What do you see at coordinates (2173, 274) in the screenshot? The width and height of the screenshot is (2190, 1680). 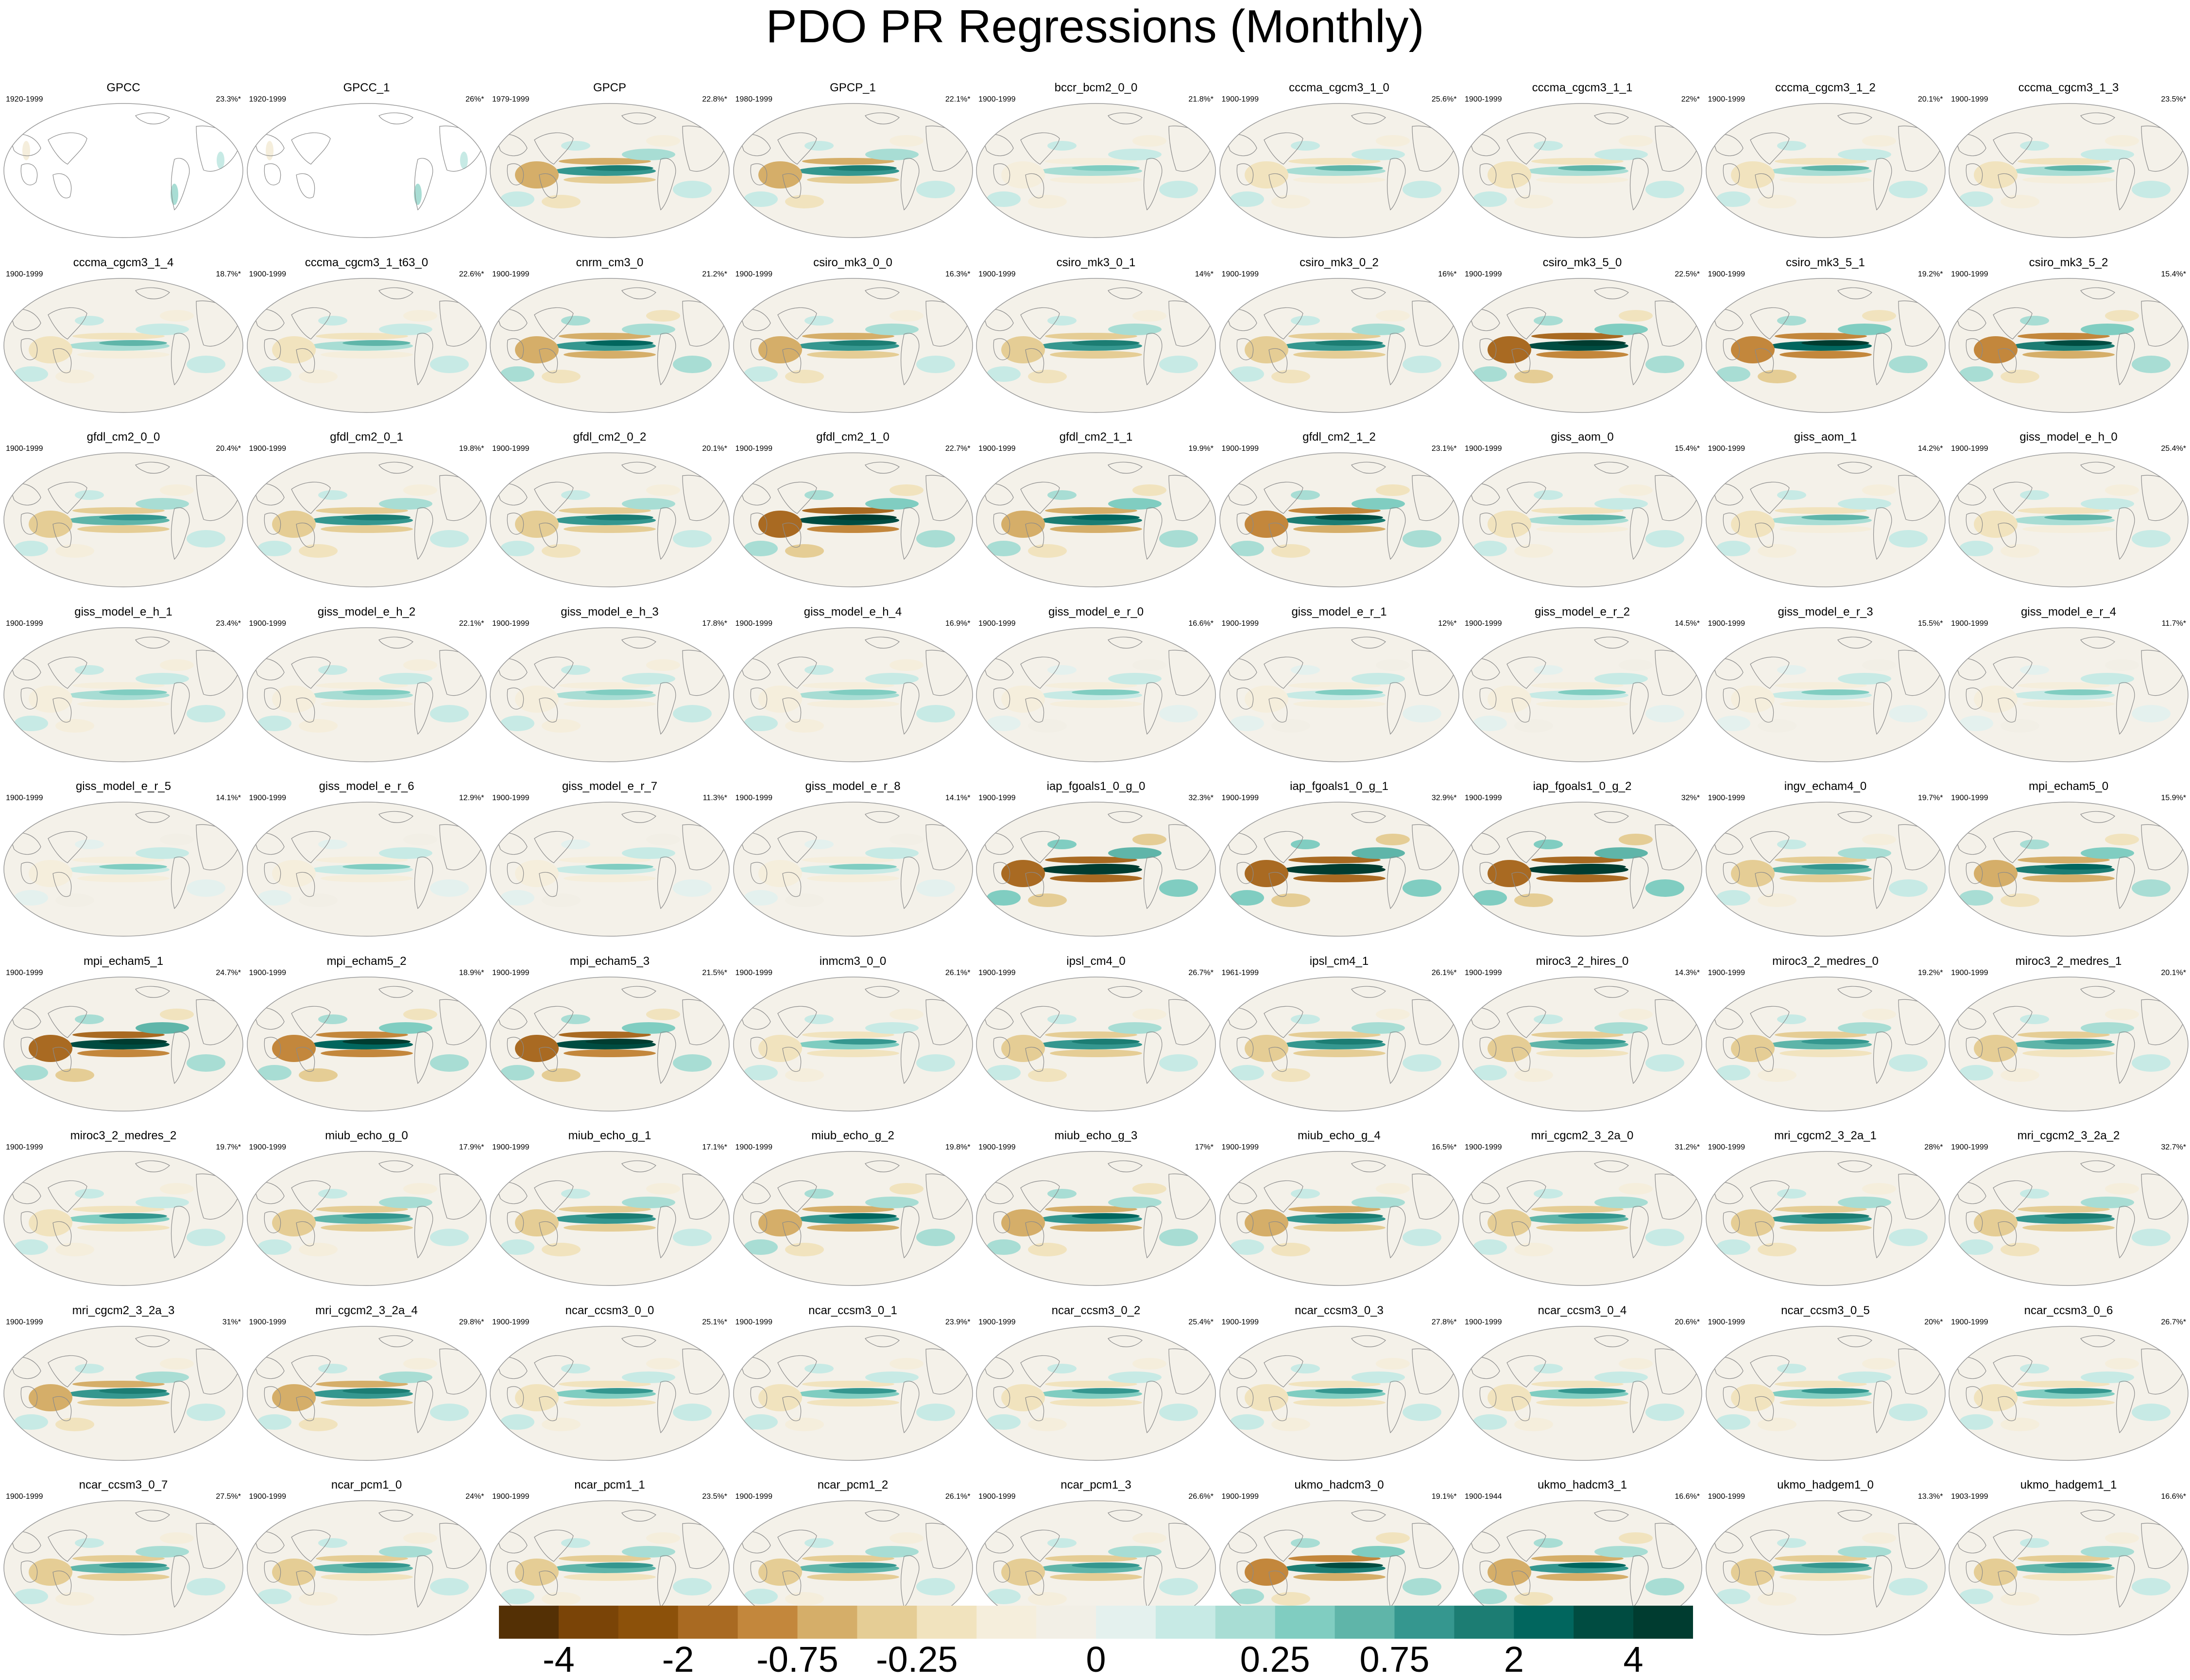 I see `panel-variance-percent: 15.4%*` at bounding box center [2173, 274].